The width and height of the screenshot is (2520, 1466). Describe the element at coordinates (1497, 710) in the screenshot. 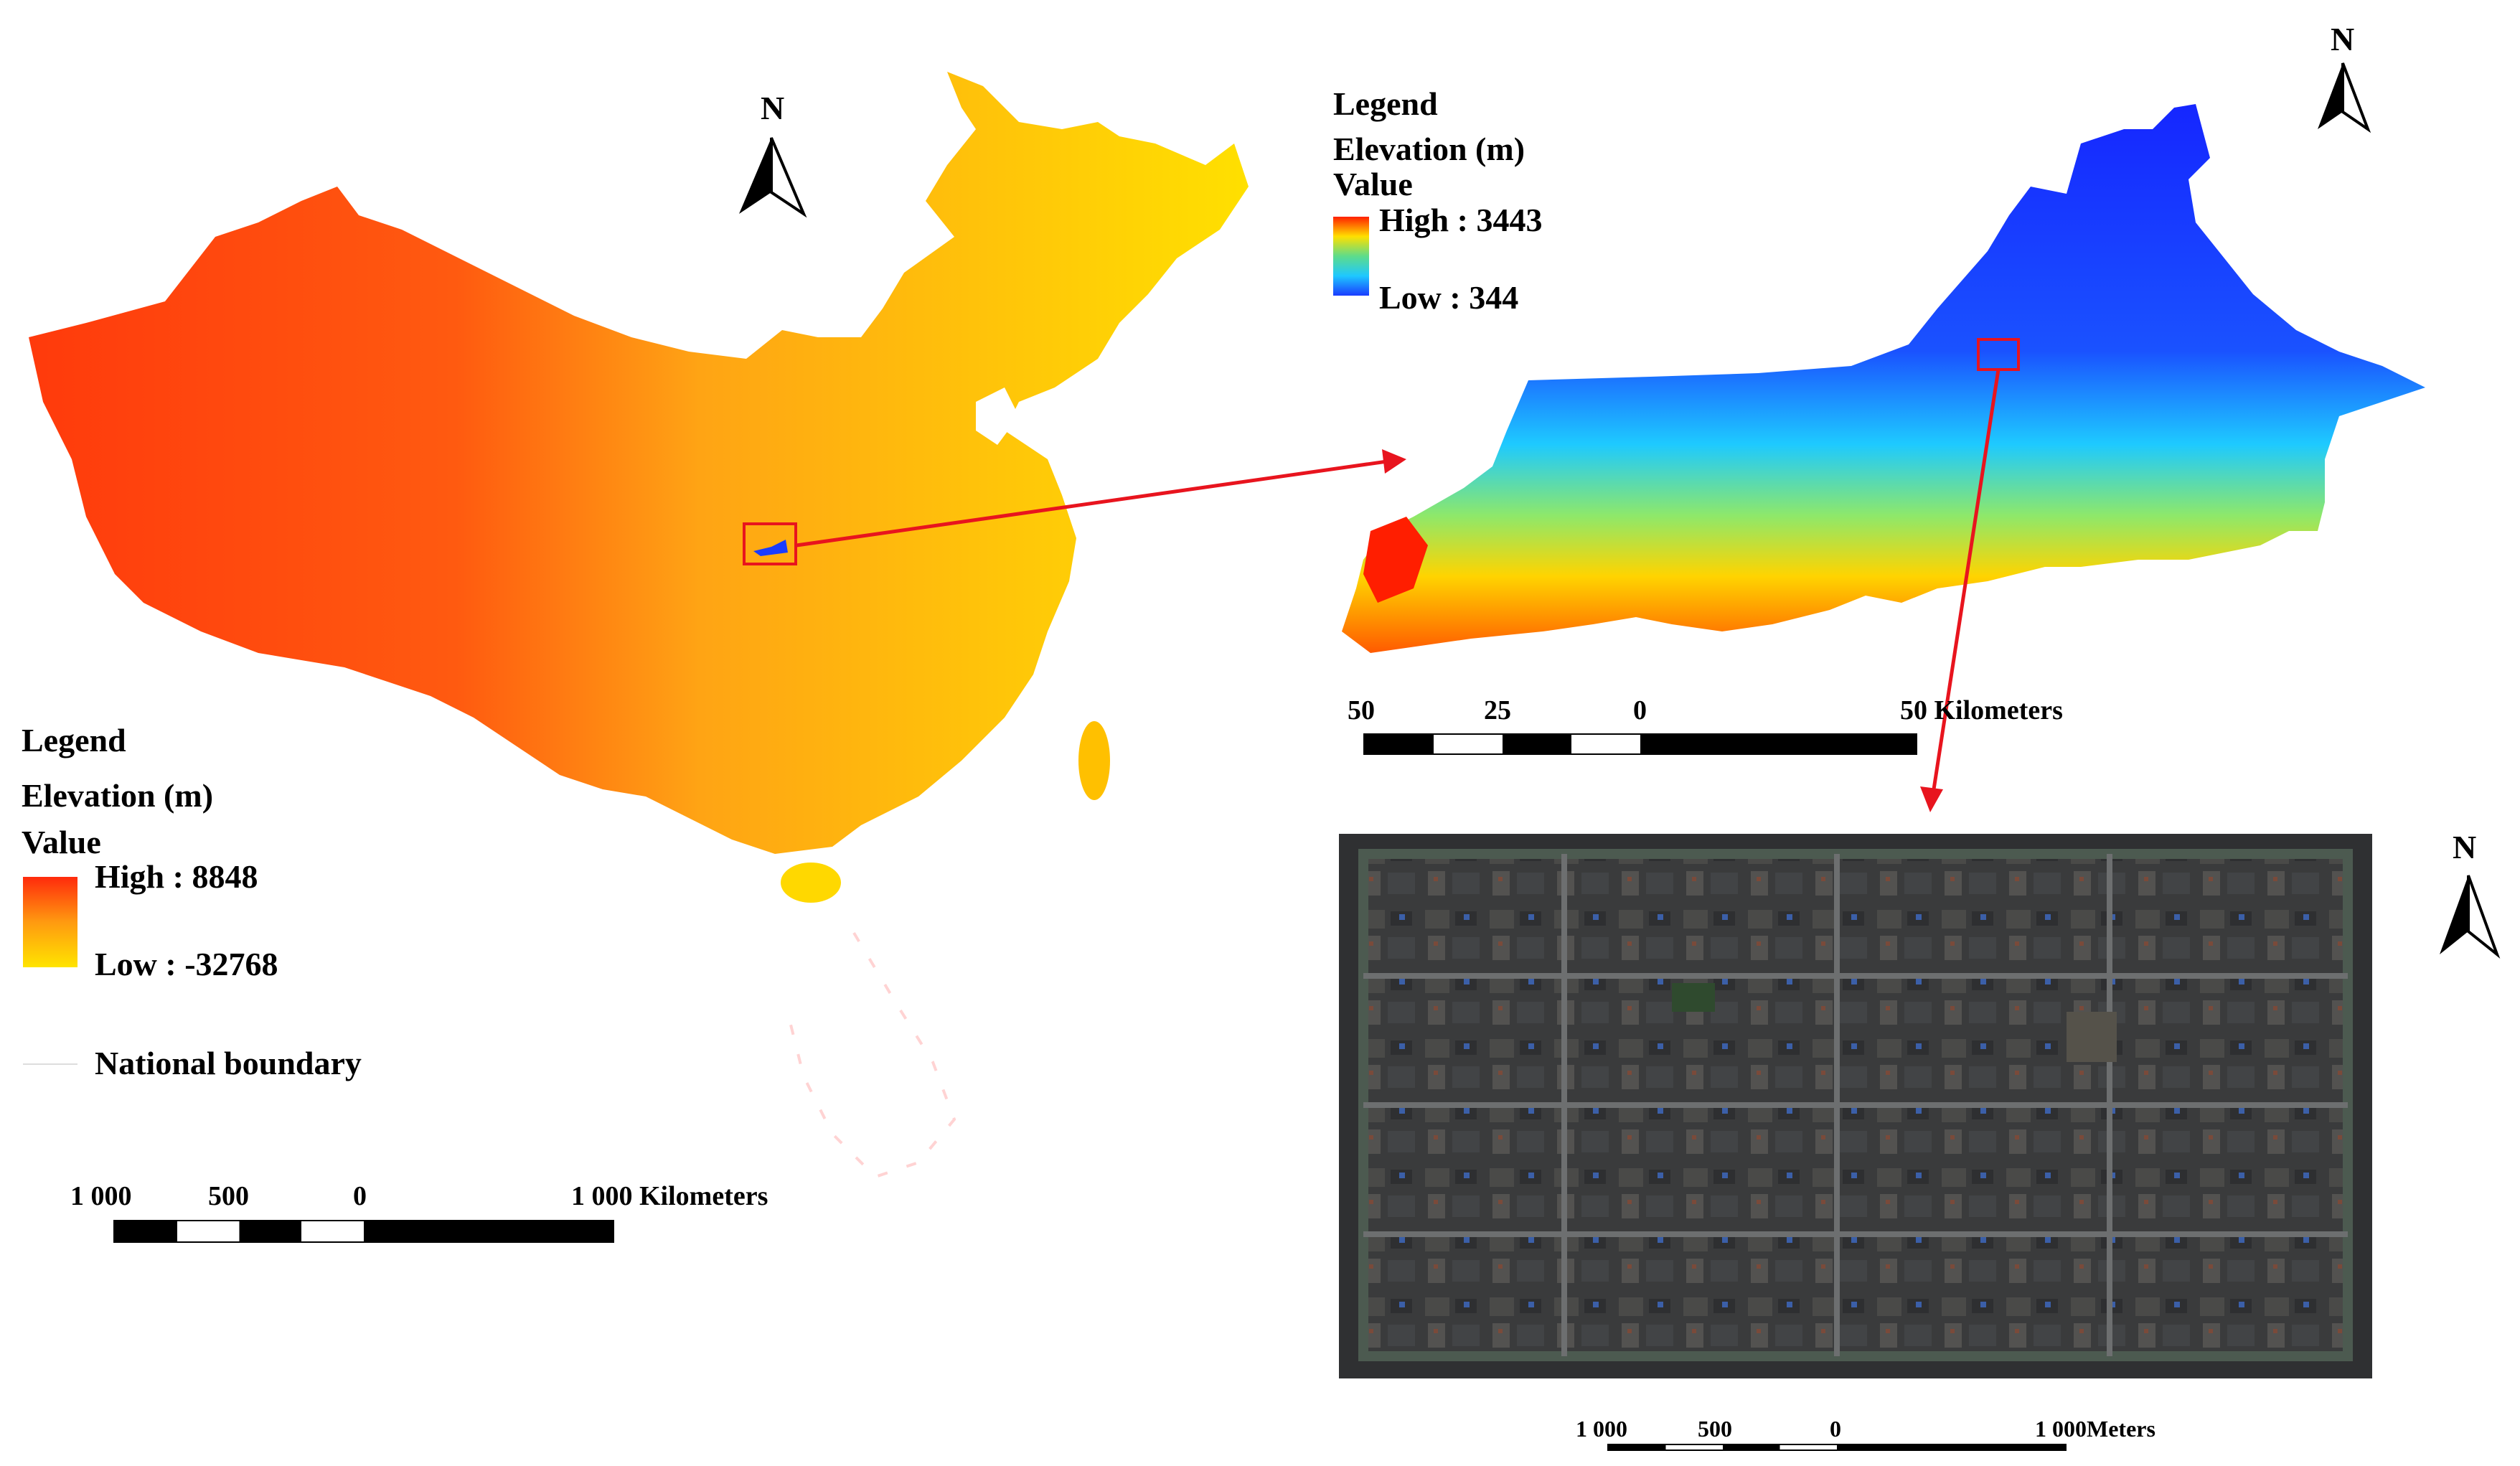

I see `scale-label-25: 25` at that location.